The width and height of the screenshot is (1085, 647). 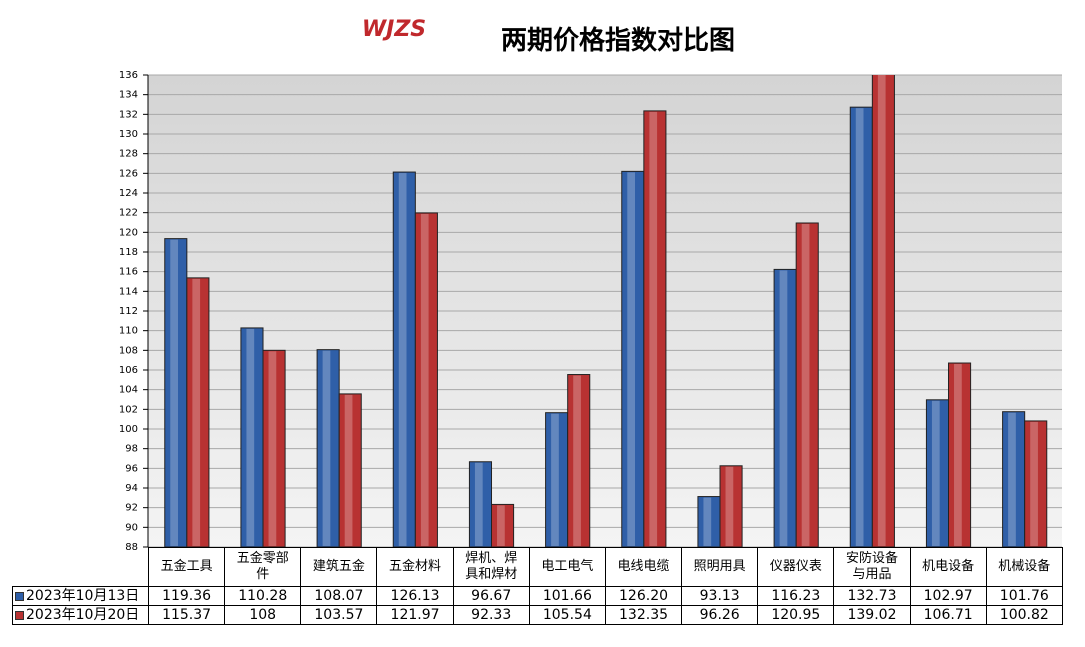 I want to click on x-tick-label: 五金工具, so click(x=186, y=567).